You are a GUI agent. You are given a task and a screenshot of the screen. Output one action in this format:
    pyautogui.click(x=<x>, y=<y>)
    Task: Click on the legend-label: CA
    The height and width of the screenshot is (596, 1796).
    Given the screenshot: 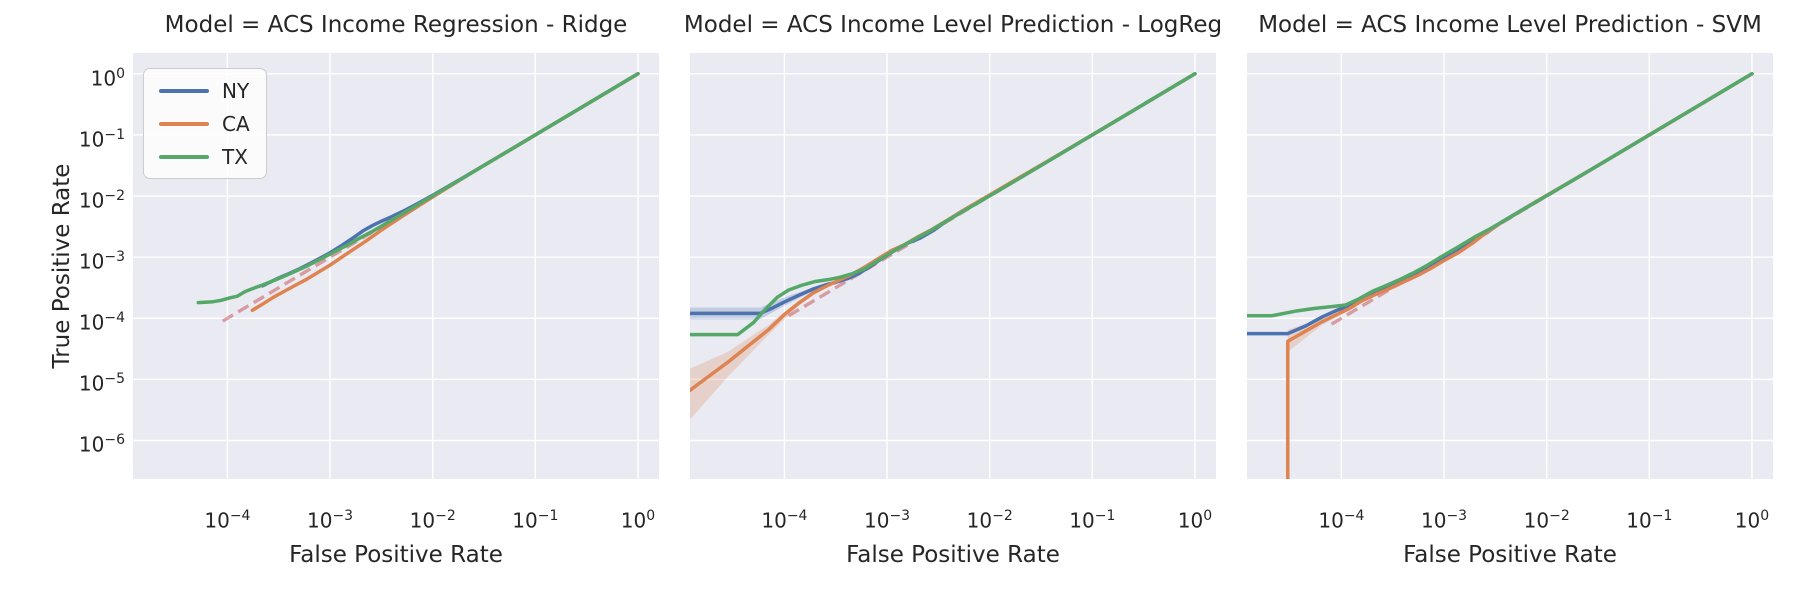 What is the action you would take?
    pyautogui.click(x=236, y=123)
    